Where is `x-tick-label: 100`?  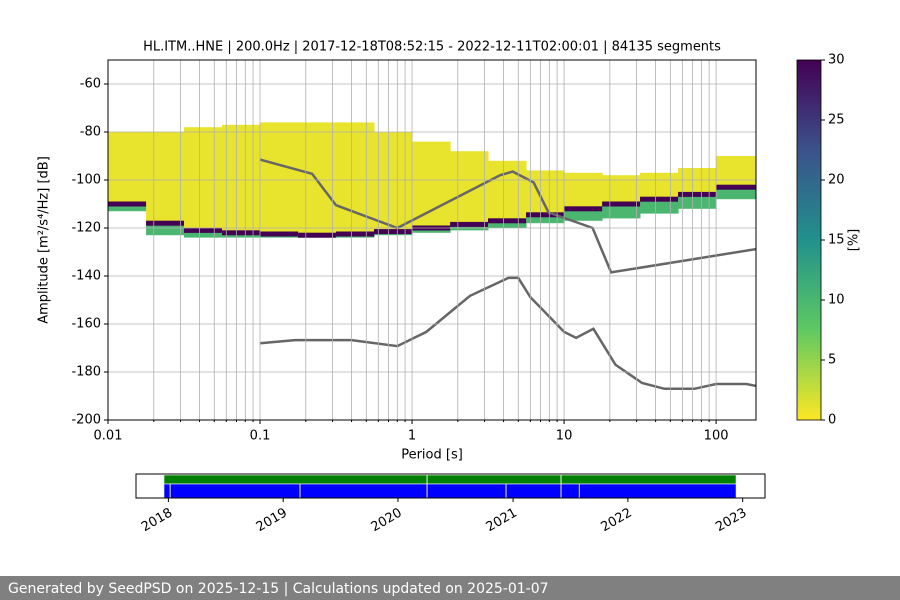 x-tick-label: 100 is located at coordinates (716, 436).